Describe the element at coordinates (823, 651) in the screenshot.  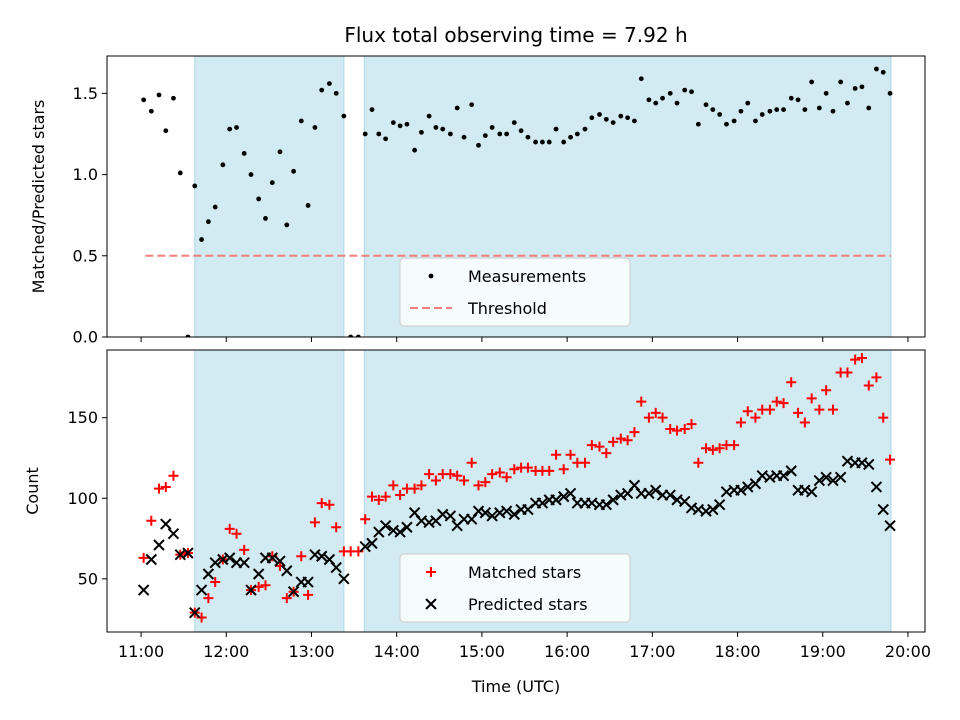
I see `x-tick-label: 19:00` at that location.